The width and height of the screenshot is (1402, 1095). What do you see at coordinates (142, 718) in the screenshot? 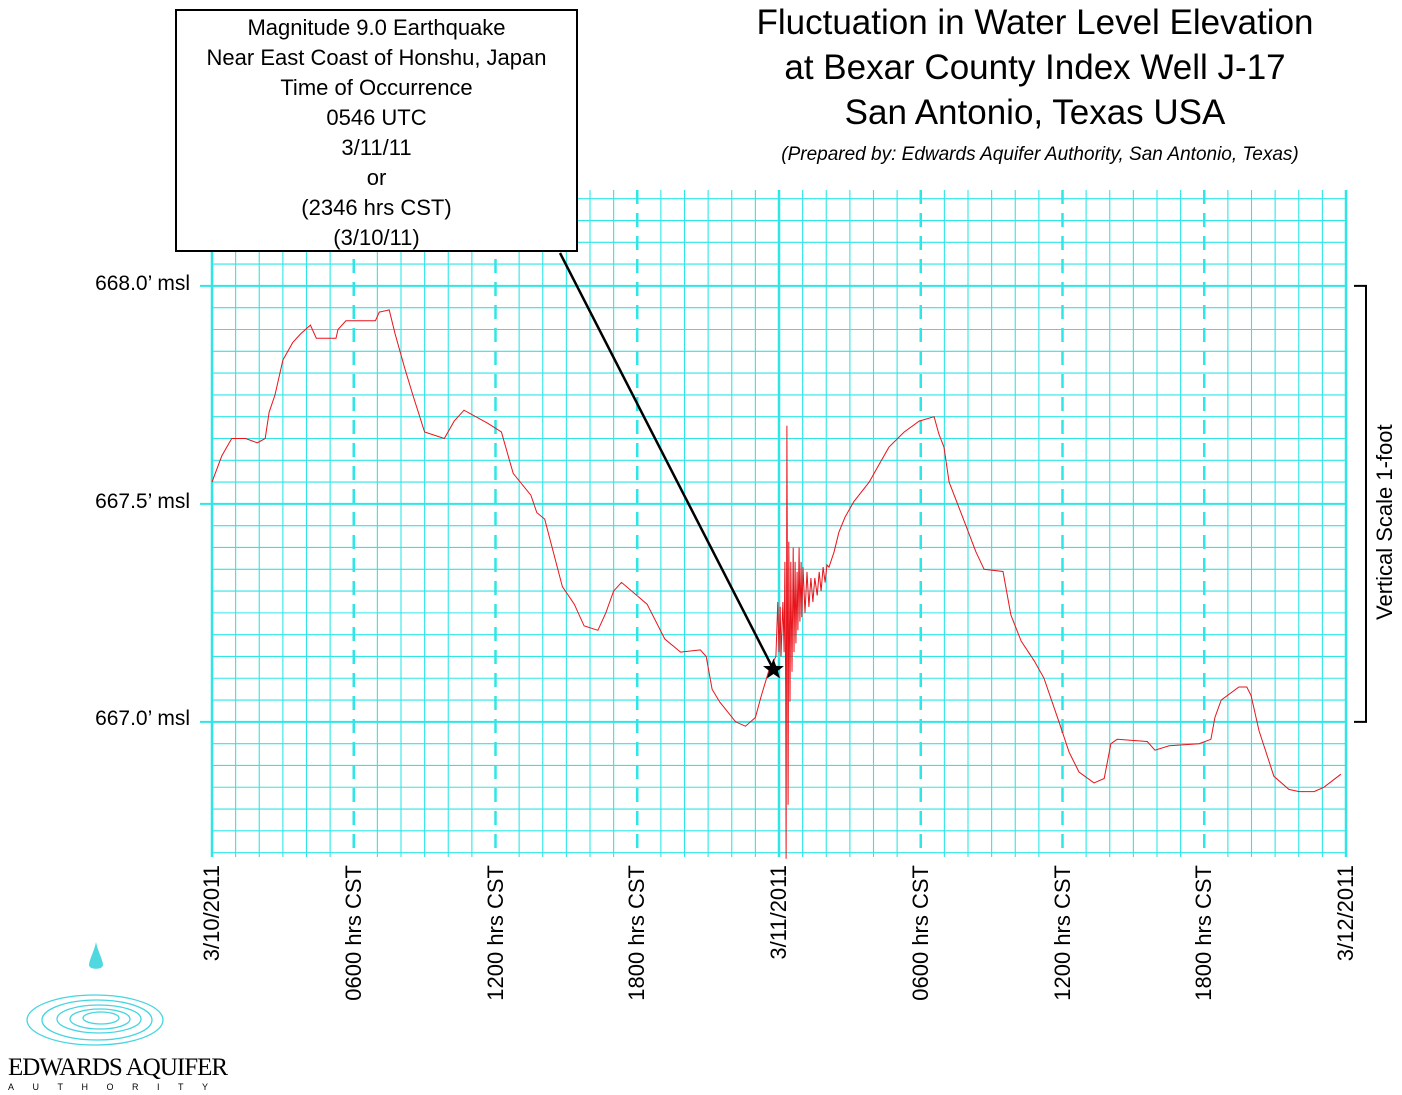
I see `y-tick-label: 667.0’ msl` at bounding box center [142, 718].